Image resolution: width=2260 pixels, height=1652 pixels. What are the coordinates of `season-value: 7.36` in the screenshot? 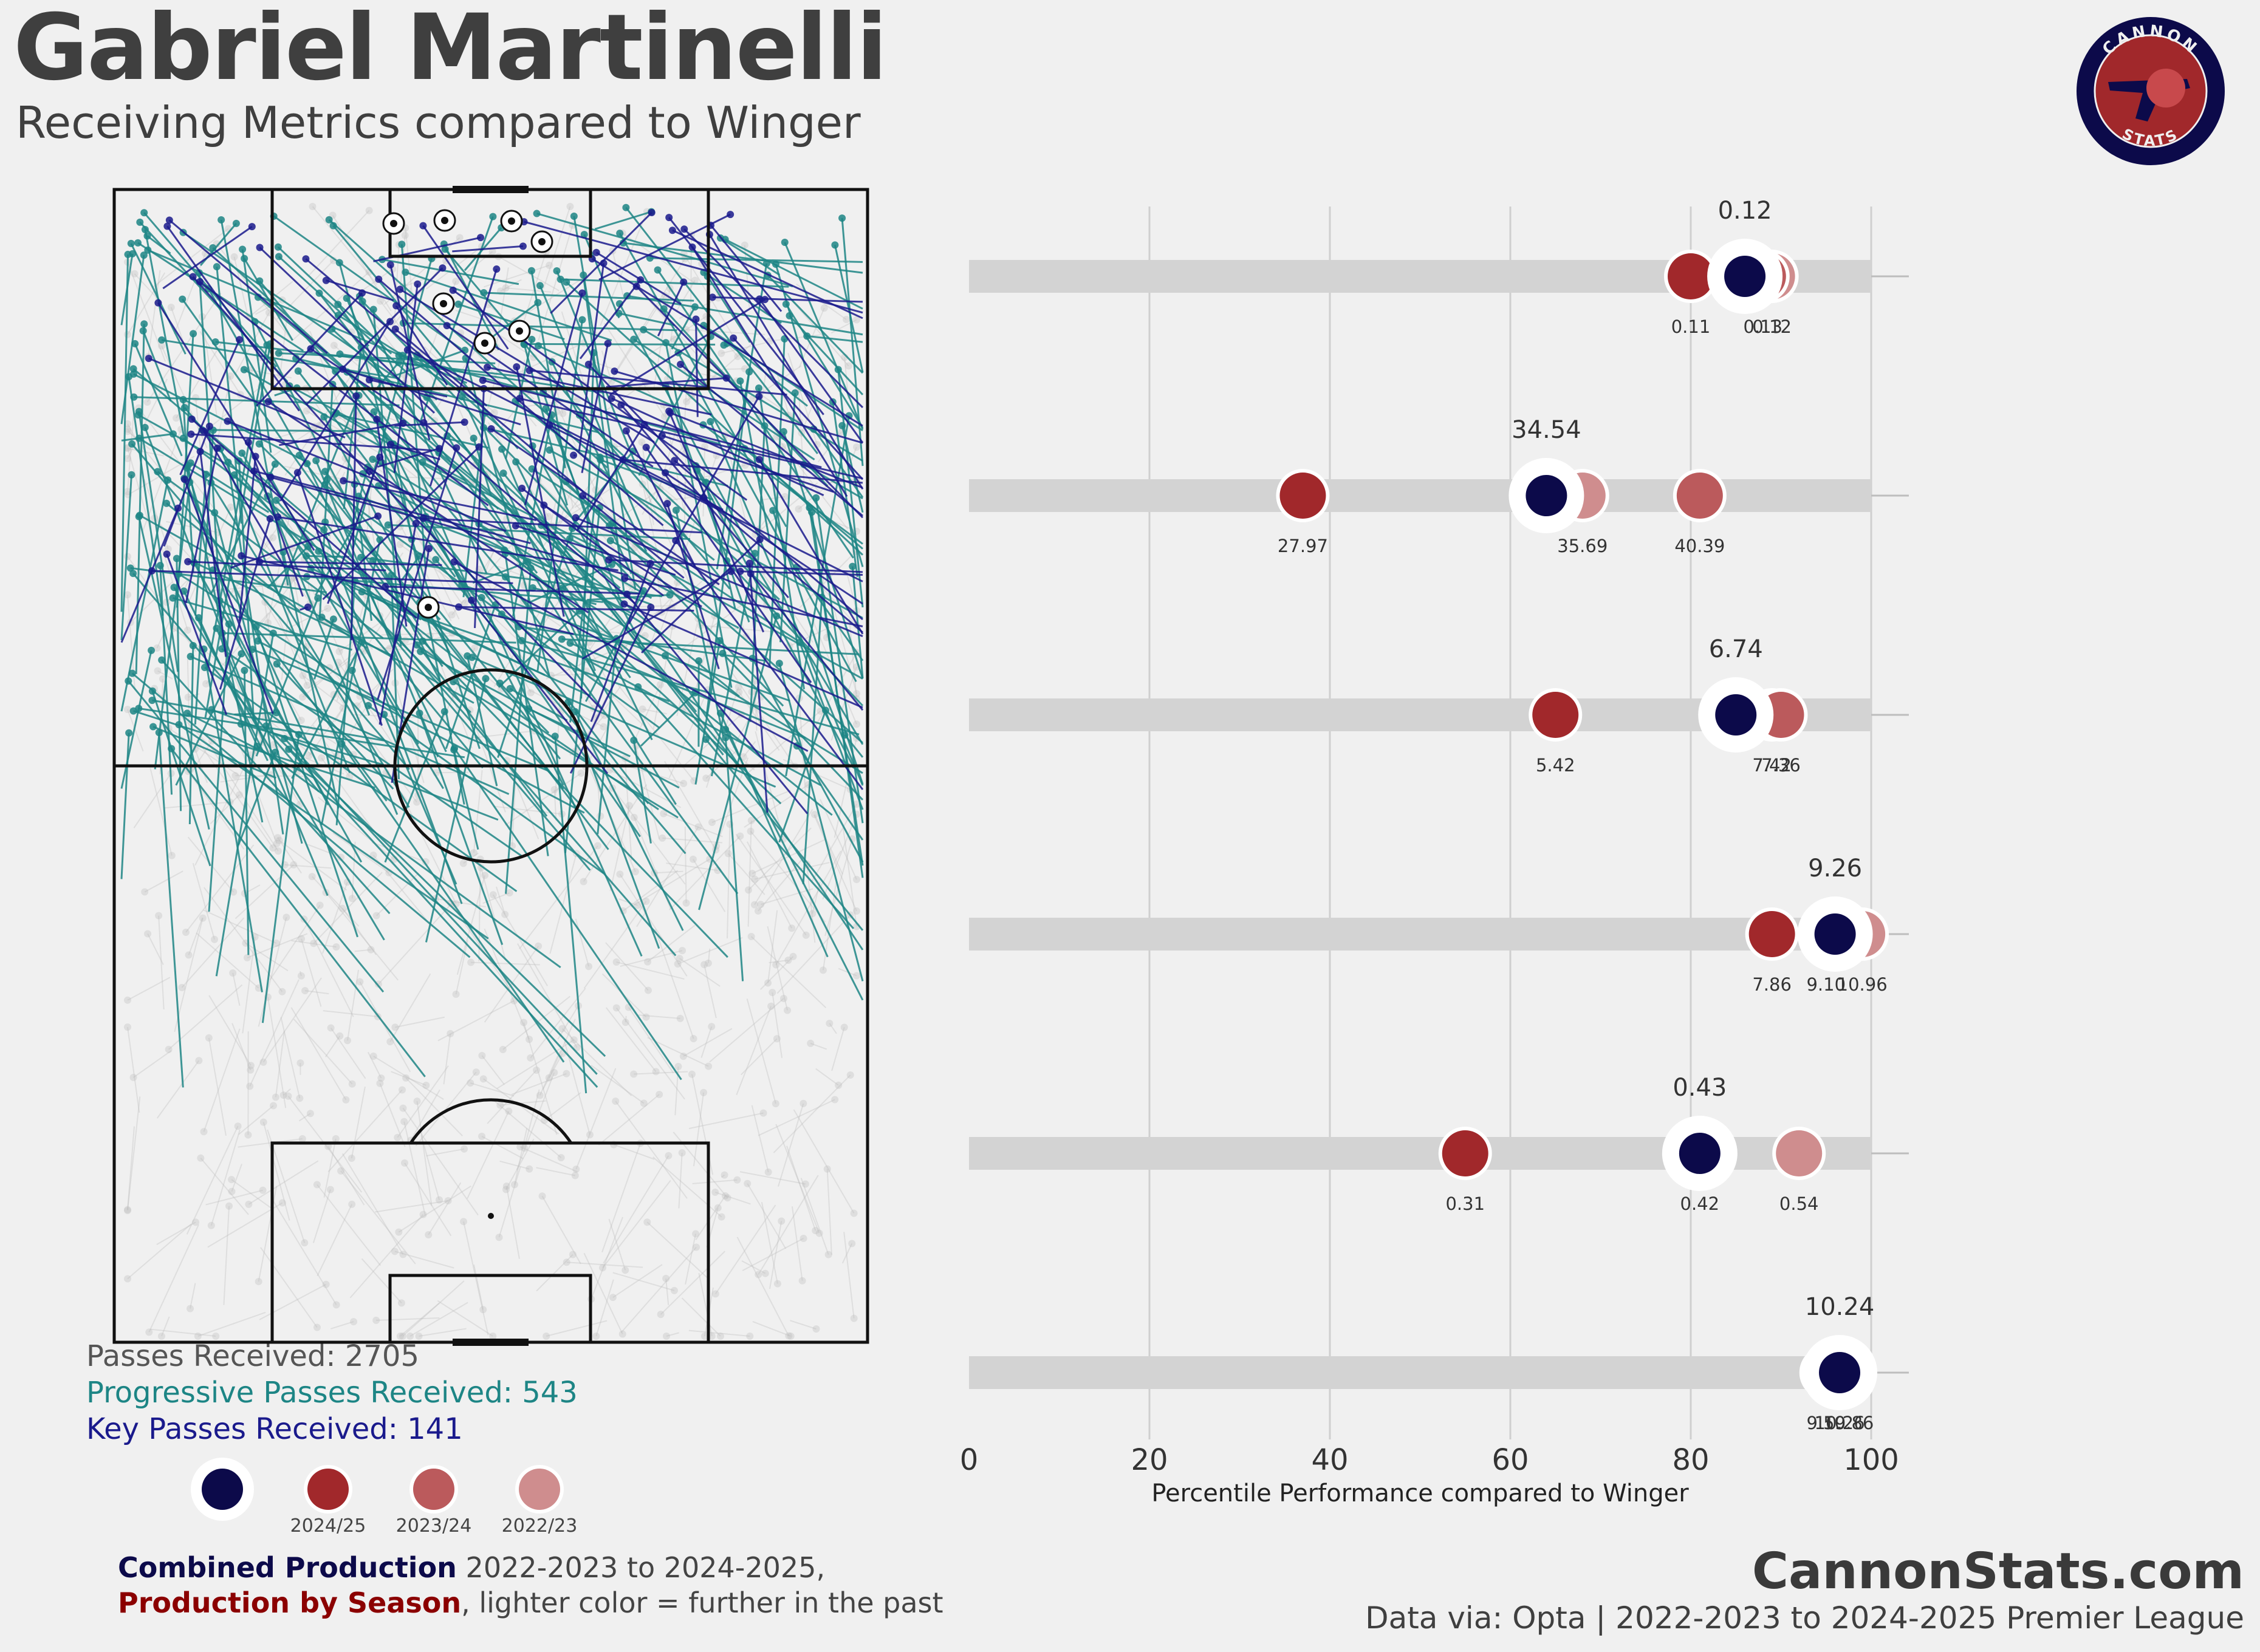 It's located at (1781, 765).